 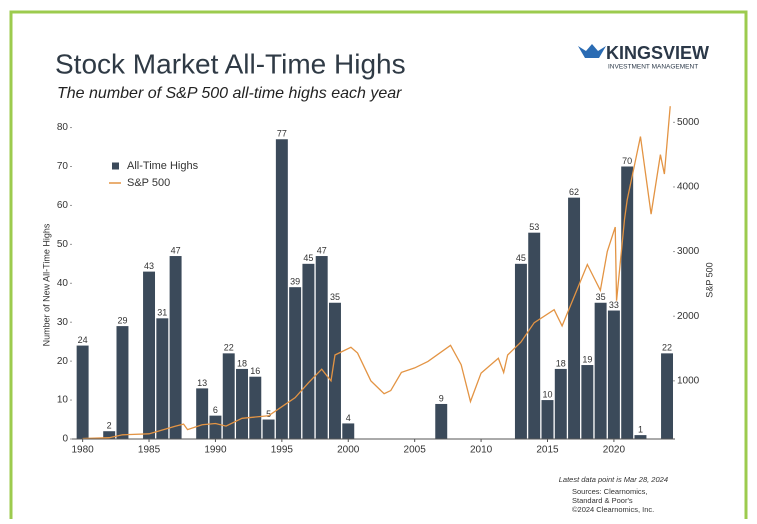 I want to click on y-tick-label: 50, so click(x=63, y=244).